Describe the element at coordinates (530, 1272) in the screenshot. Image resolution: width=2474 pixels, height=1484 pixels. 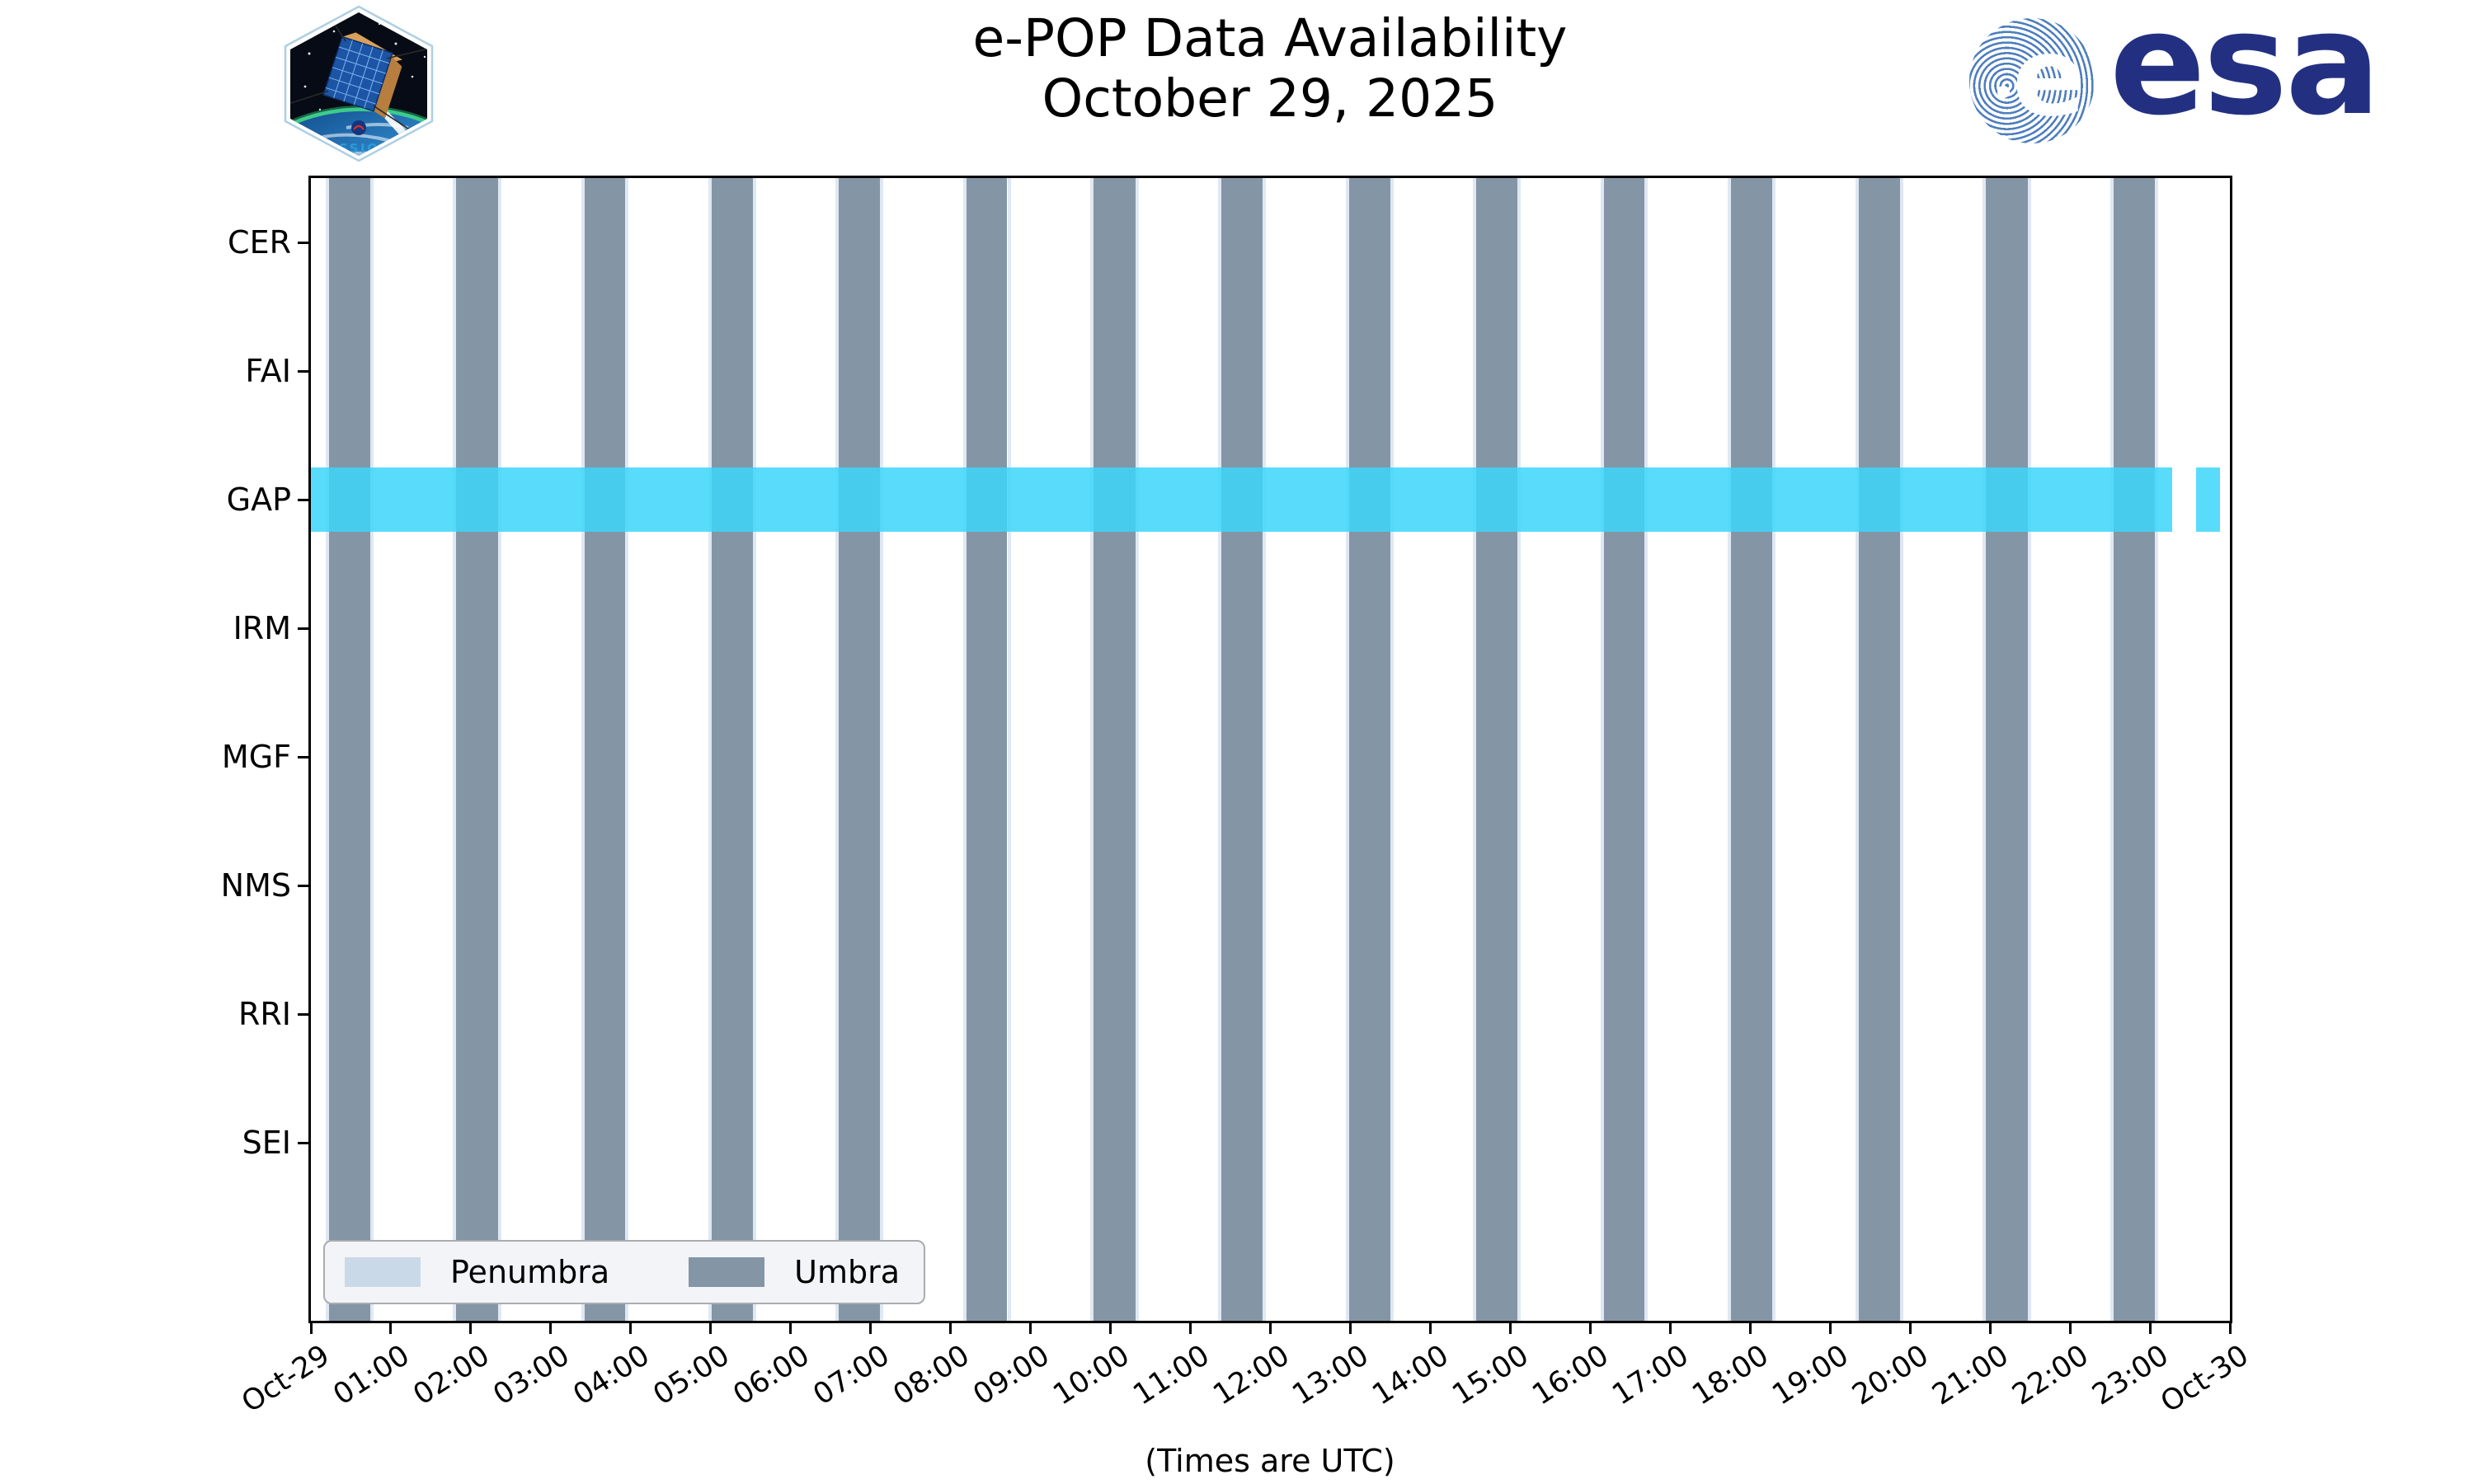
I see `legend-label-penumbra: Penumbra` at that location.